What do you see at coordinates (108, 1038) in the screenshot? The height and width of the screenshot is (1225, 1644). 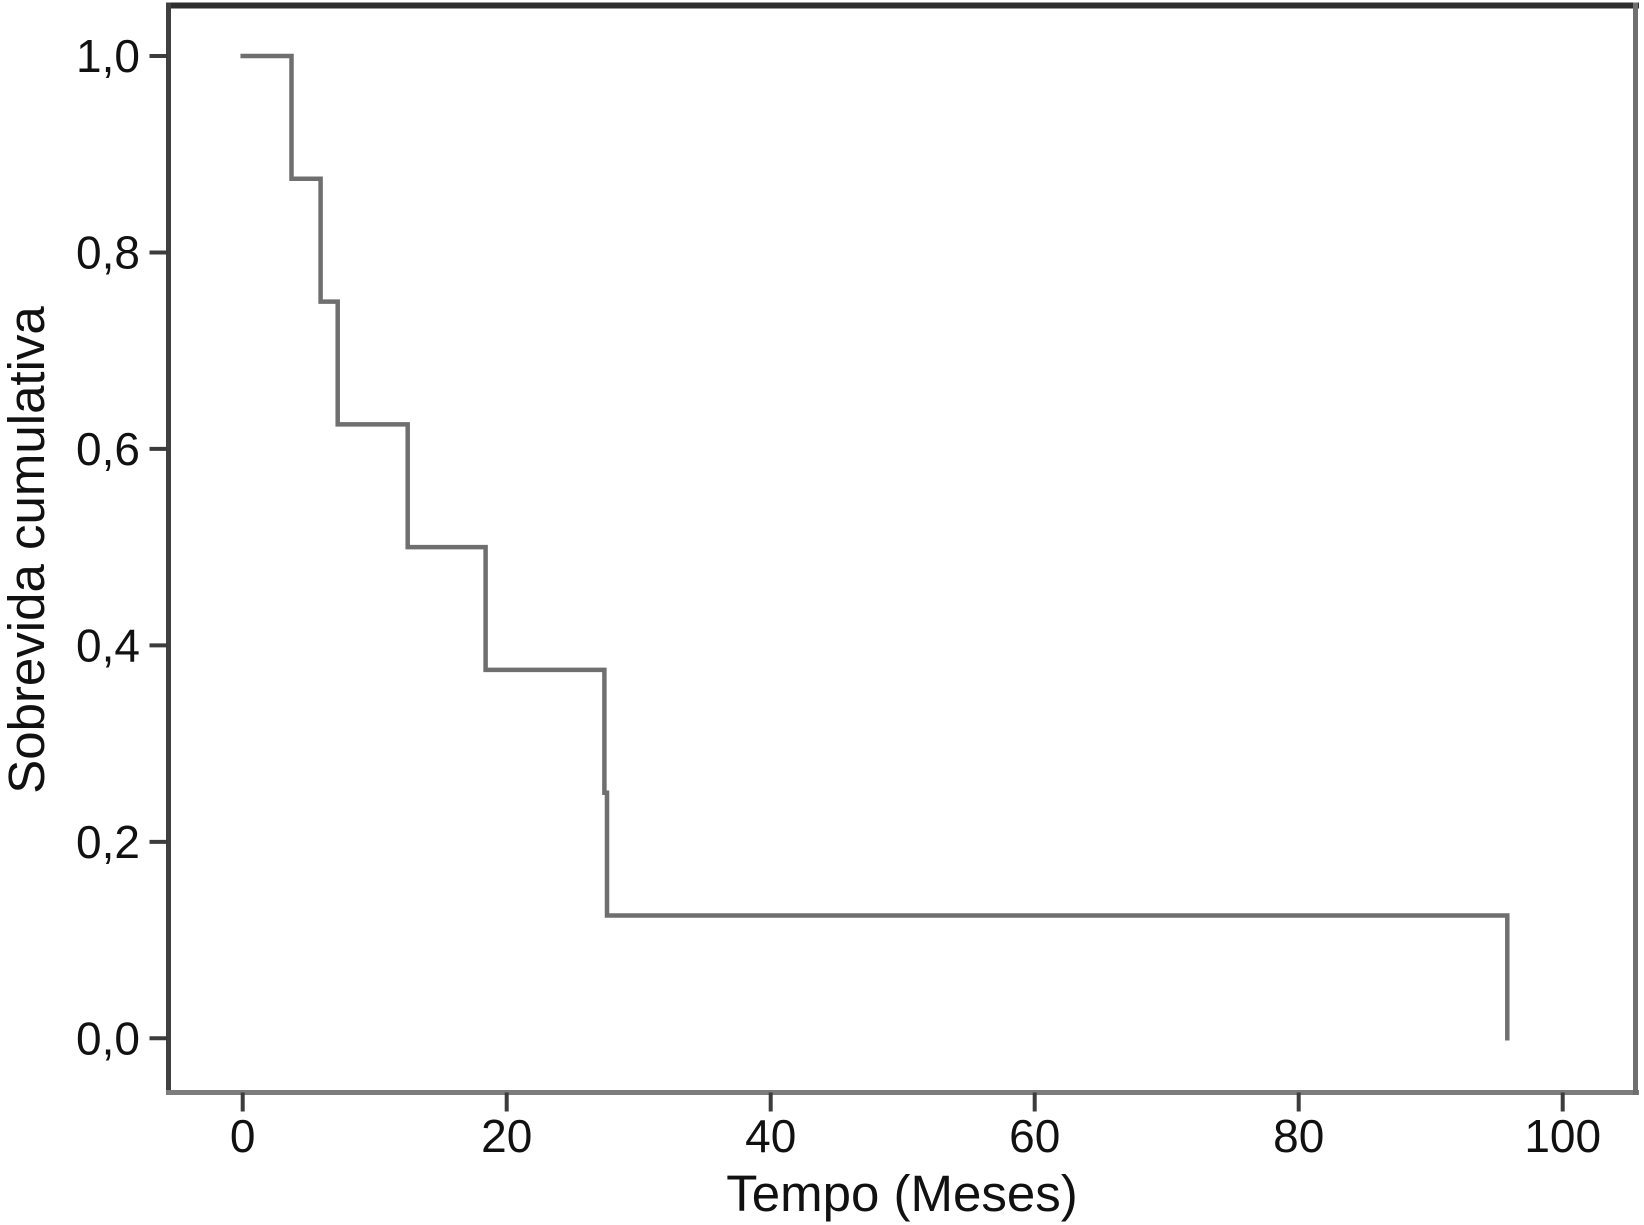 I see `y-tick-label: 0,0` at bounding box center [108, 1038].